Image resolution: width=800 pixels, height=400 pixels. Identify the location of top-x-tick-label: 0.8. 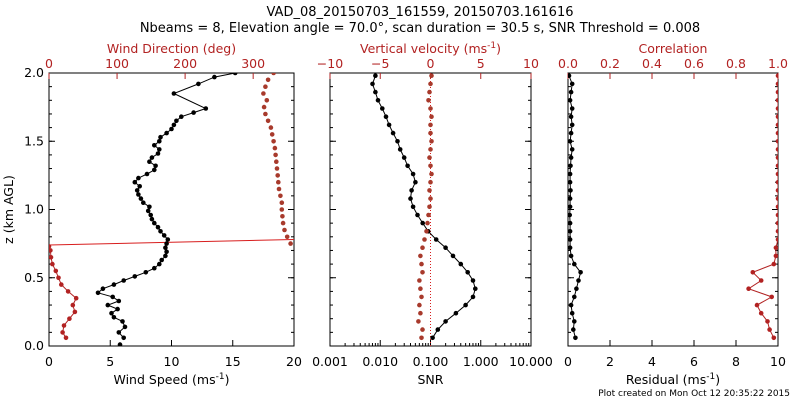
(736, 63).